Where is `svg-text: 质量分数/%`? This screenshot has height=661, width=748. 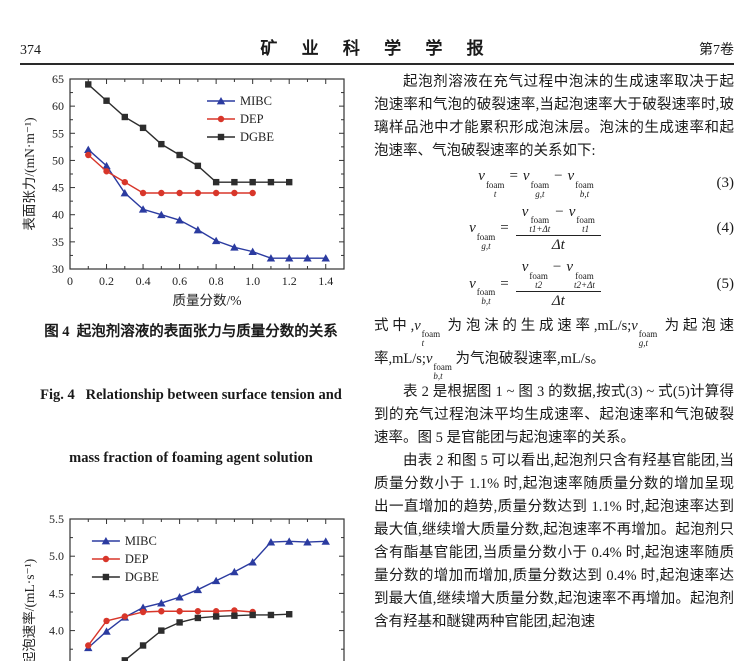
svg-text: 质量分数/% is located at coordinates (207, 300).